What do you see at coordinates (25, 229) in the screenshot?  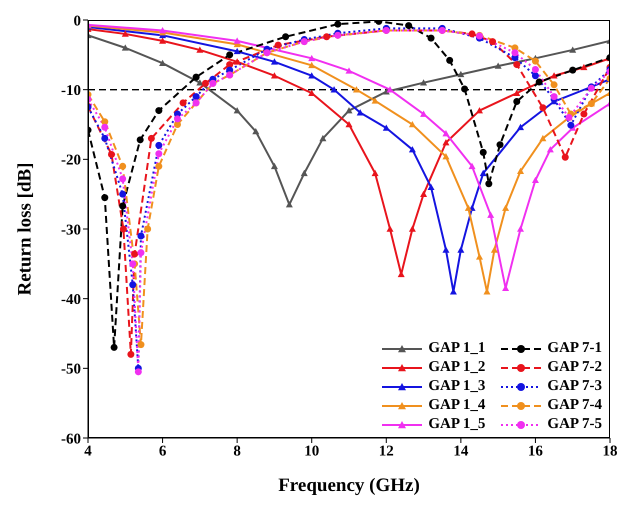 I see `y-axis-title: Return loss [dB]` at bounding box center [25, 229].